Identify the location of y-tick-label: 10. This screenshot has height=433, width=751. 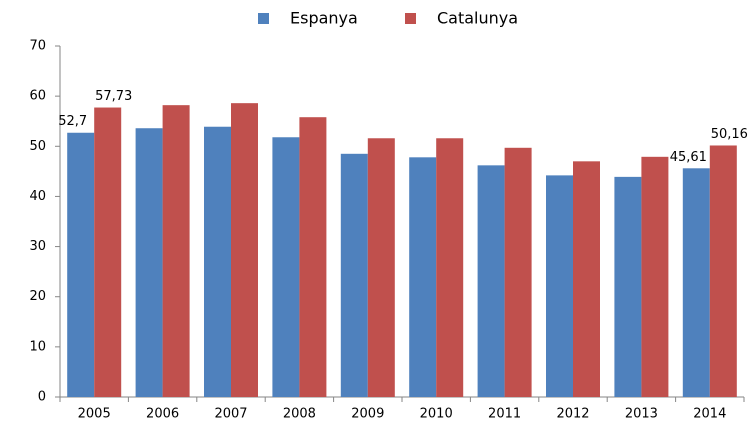
(37, 346).